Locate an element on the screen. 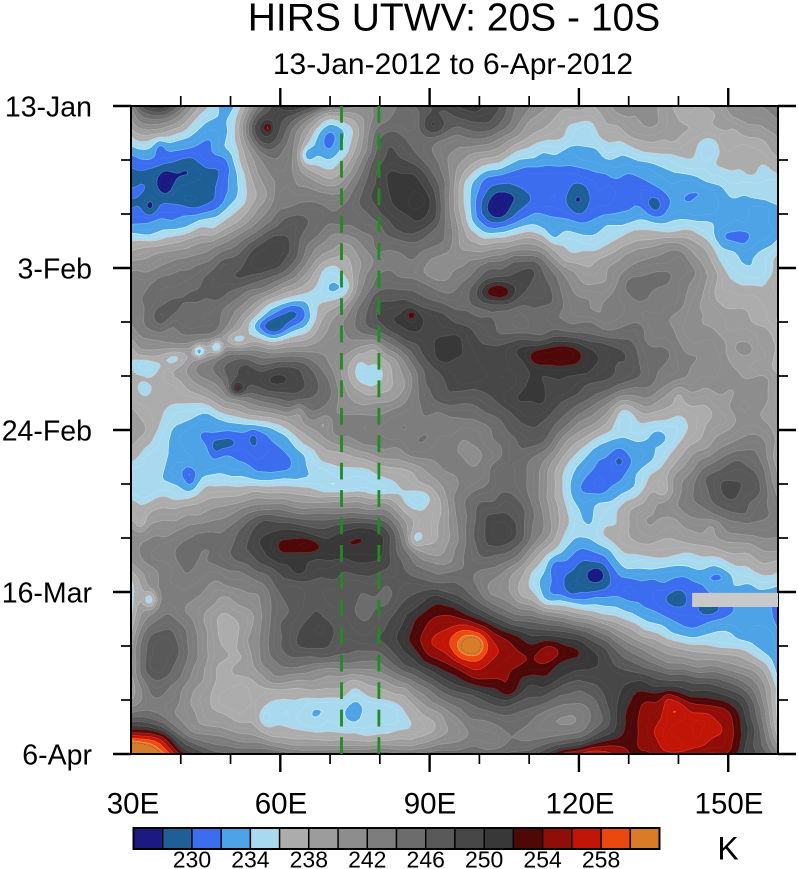  svg-text: 60E is located at coordinates (281, 804).